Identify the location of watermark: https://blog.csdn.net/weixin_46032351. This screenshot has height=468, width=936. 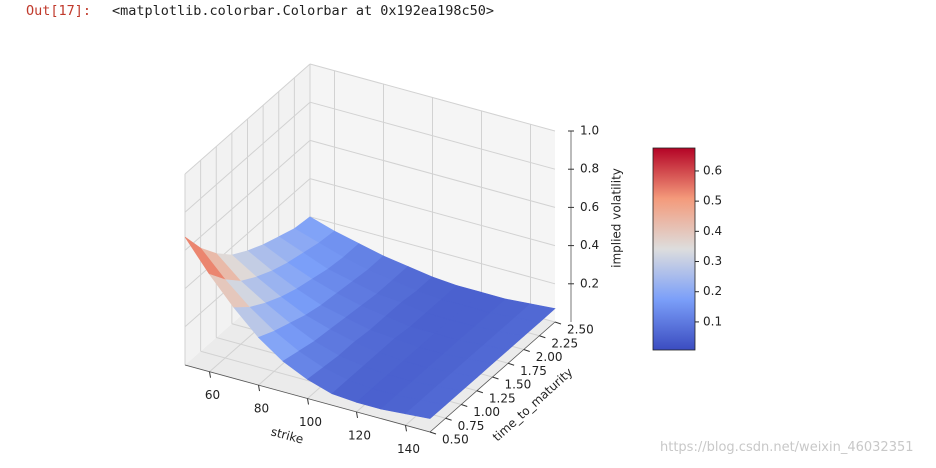
(787, 447).